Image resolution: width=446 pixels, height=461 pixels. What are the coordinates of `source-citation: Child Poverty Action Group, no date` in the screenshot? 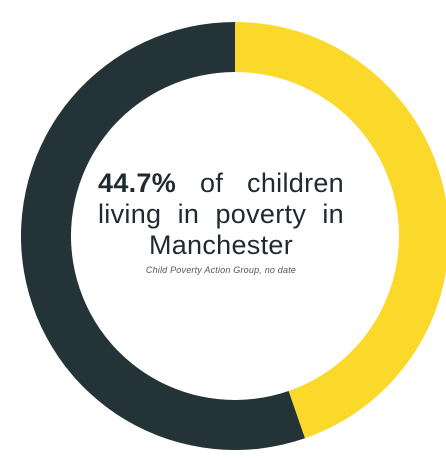 It's located at (221, 270).